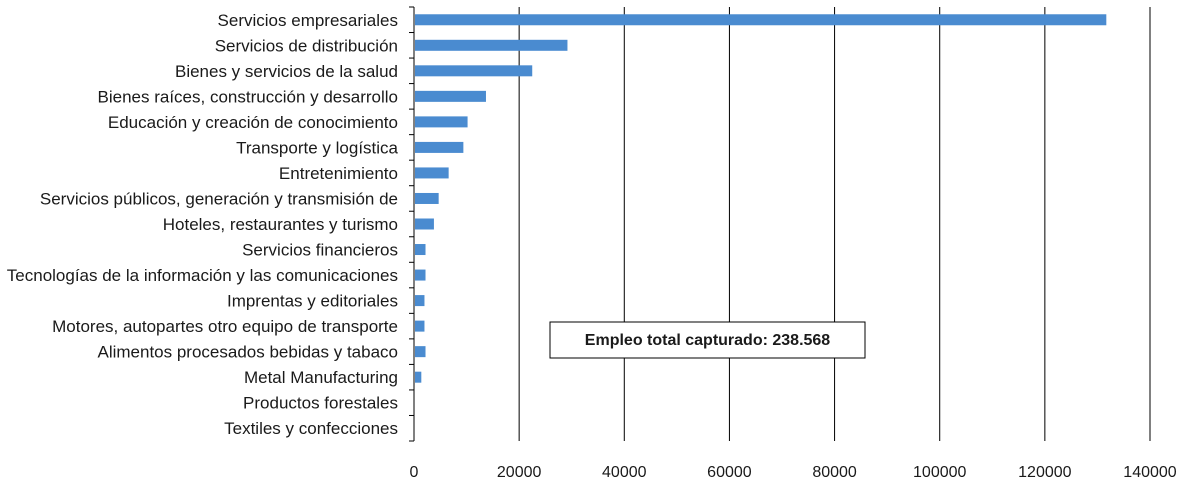  I want to click on category-label: Entretenimiento, so click(338, 173).